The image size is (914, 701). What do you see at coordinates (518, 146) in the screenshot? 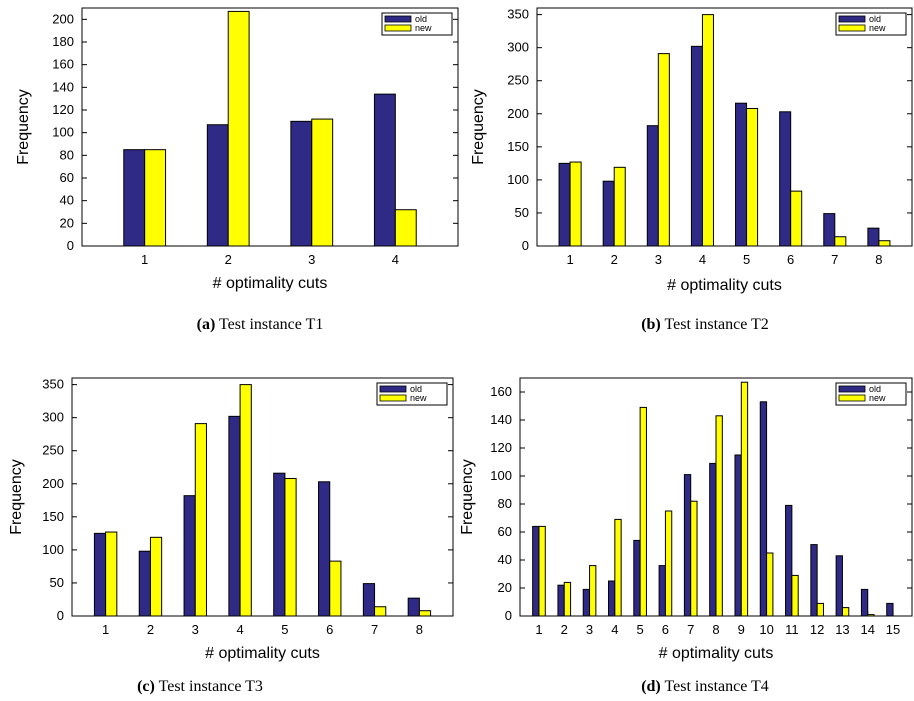
I see `y-tick-label-b-3: 150` at bounding box center [518, 146].